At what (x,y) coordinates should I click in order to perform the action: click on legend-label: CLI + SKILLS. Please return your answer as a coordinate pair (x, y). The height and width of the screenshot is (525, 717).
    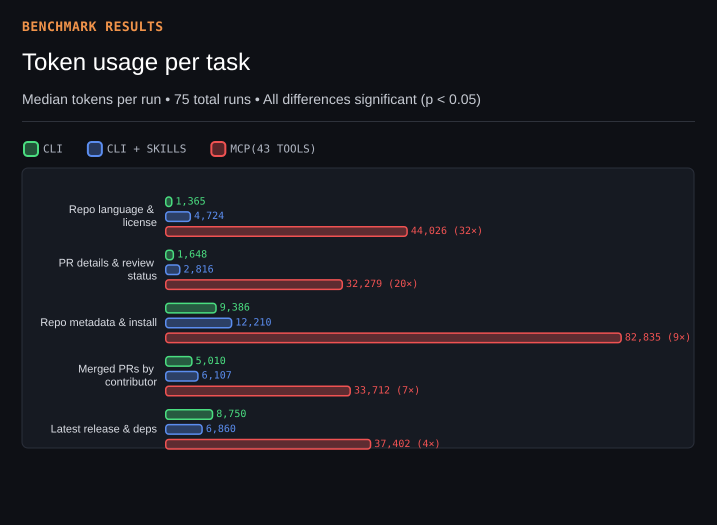
    Looking at the image, I should click on (146, 149).